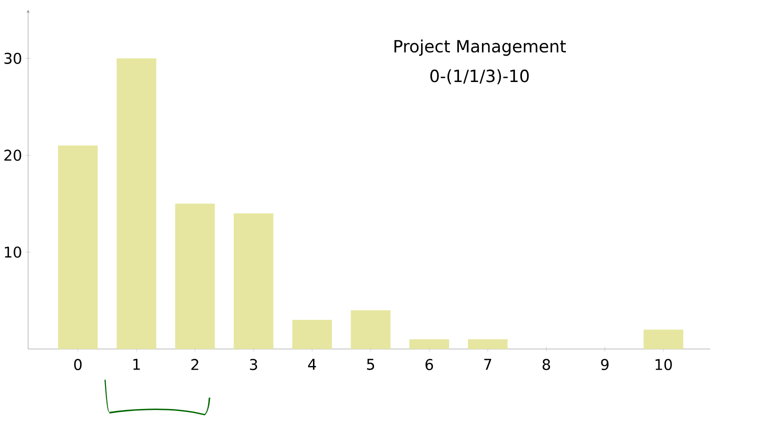 This screenshot has width=763, height=423. What do you see at coordinates (664, 364) in the screenshot?
I see `x-tick-label: 10` at bounding box center [664, 364].